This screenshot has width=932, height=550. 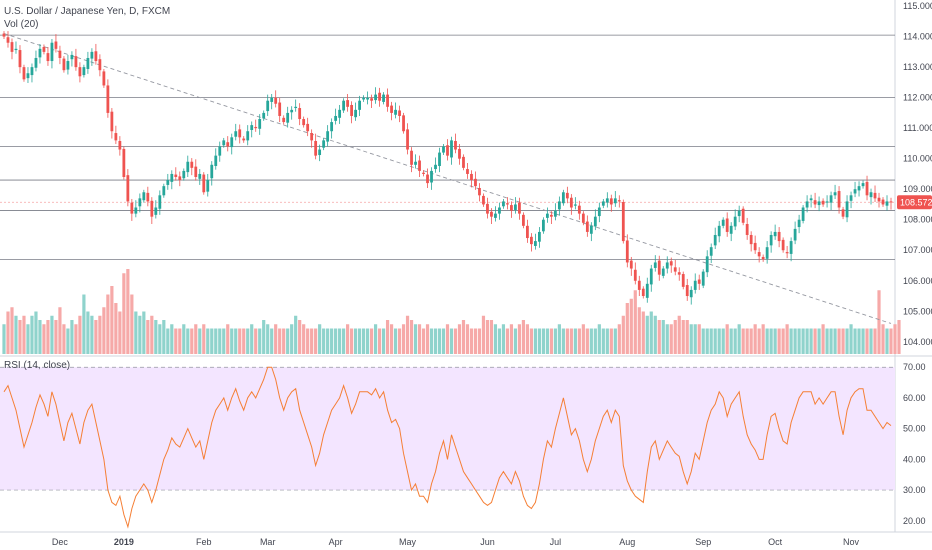 What do you see at coordinates (917, 311) in the screenshot?
I see `price-tick-label: 105.000` at bounding box center [917, 311].